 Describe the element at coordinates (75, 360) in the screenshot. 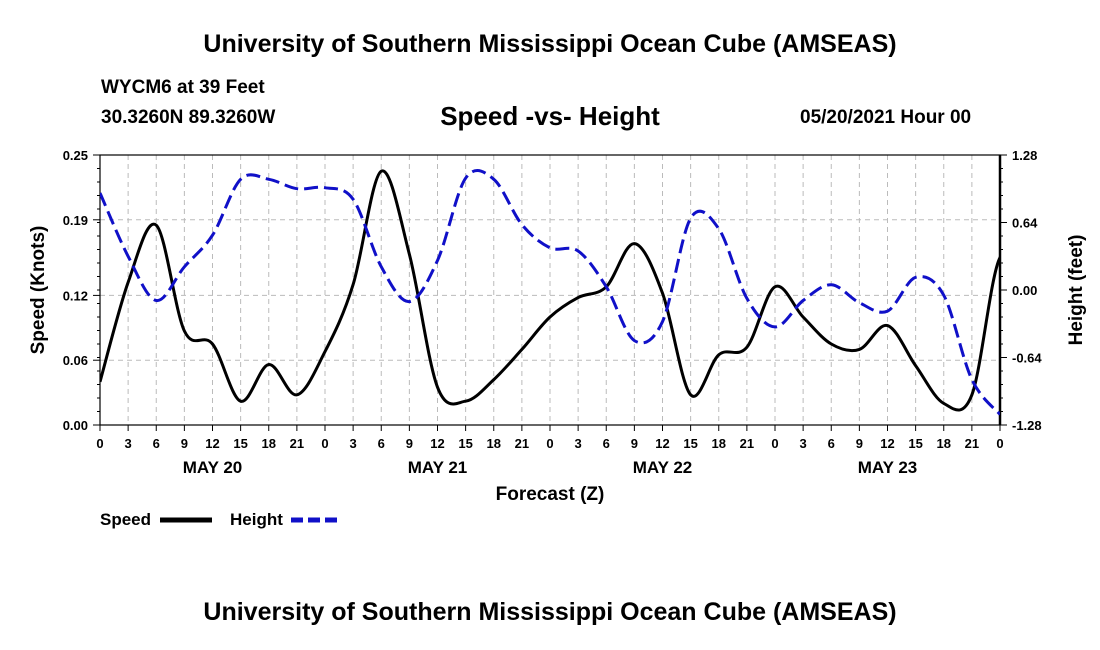

I see `y-tick-label: 0.06` at that location.